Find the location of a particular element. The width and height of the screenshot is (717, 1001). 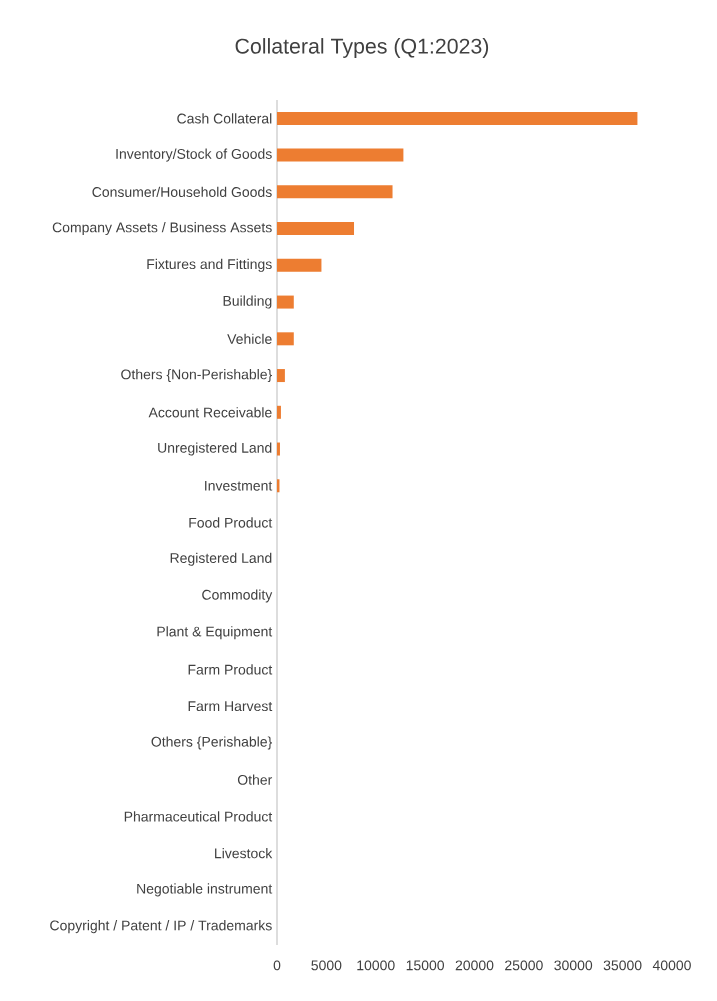

y-tick-label: Inventory/Stock of Goods is located at coordinates (194, 155).